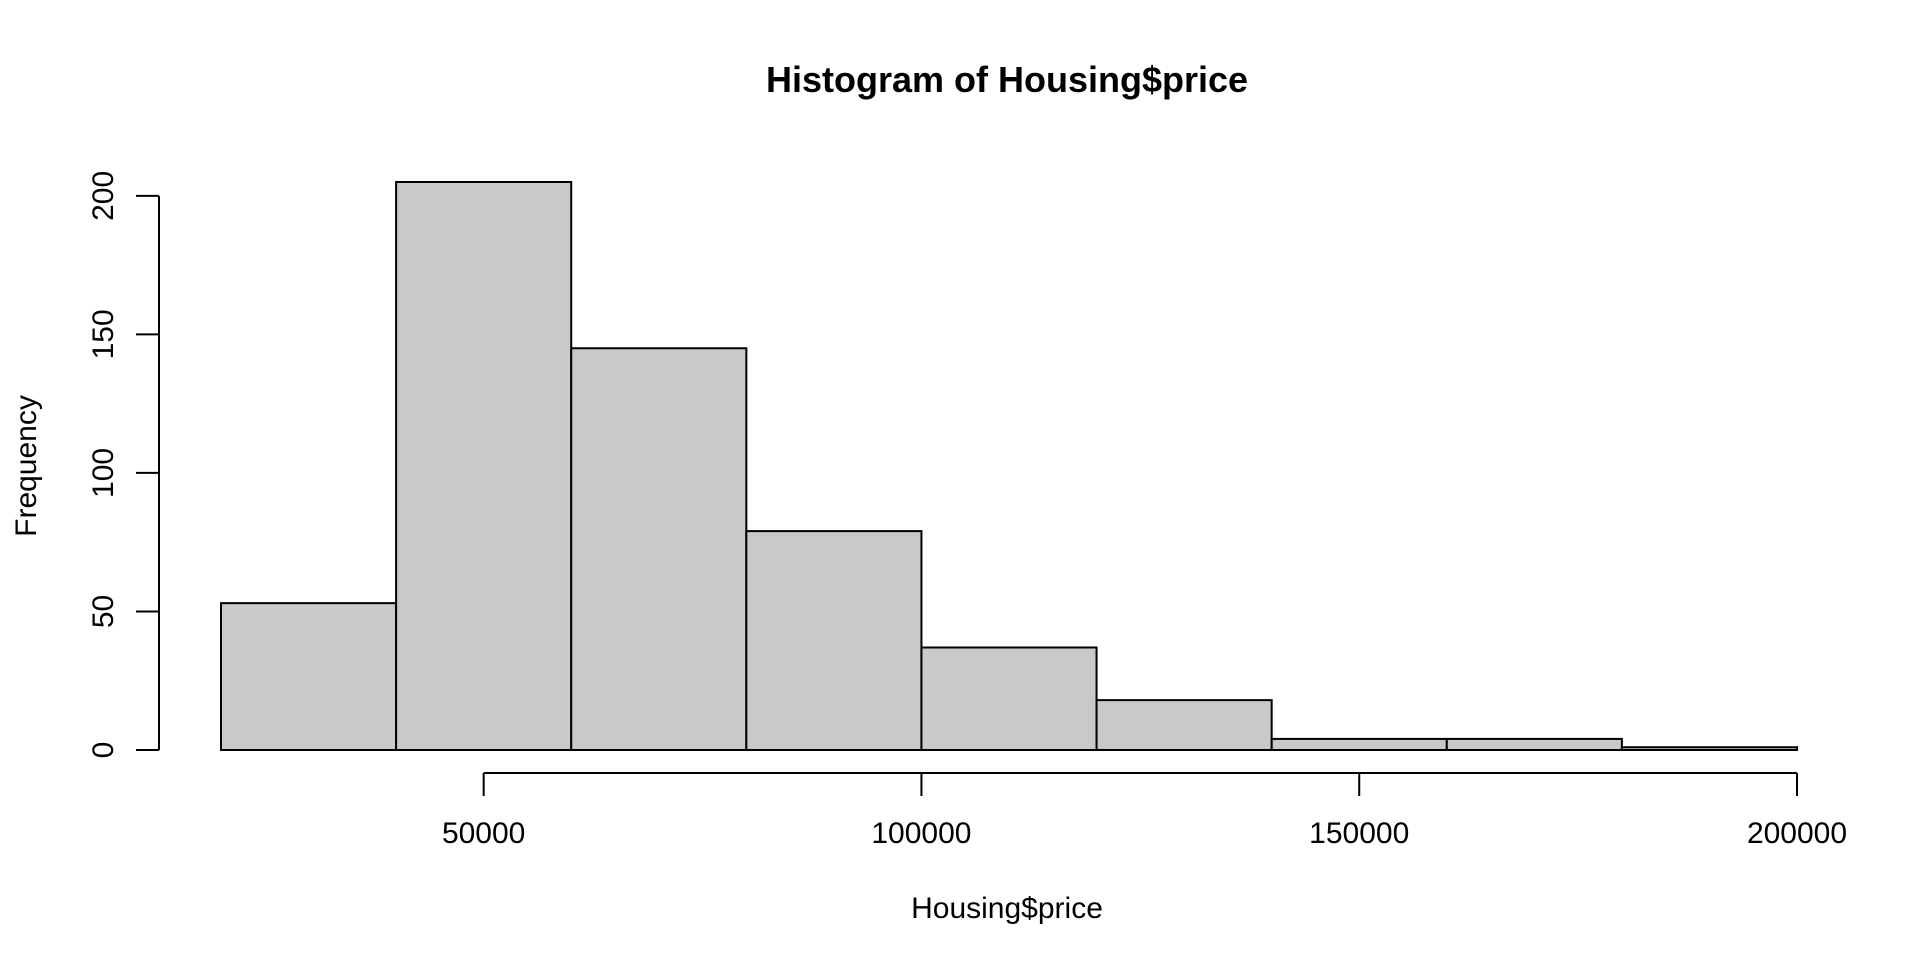  I want to click on y-tick-label: 150, so click(103, 334).